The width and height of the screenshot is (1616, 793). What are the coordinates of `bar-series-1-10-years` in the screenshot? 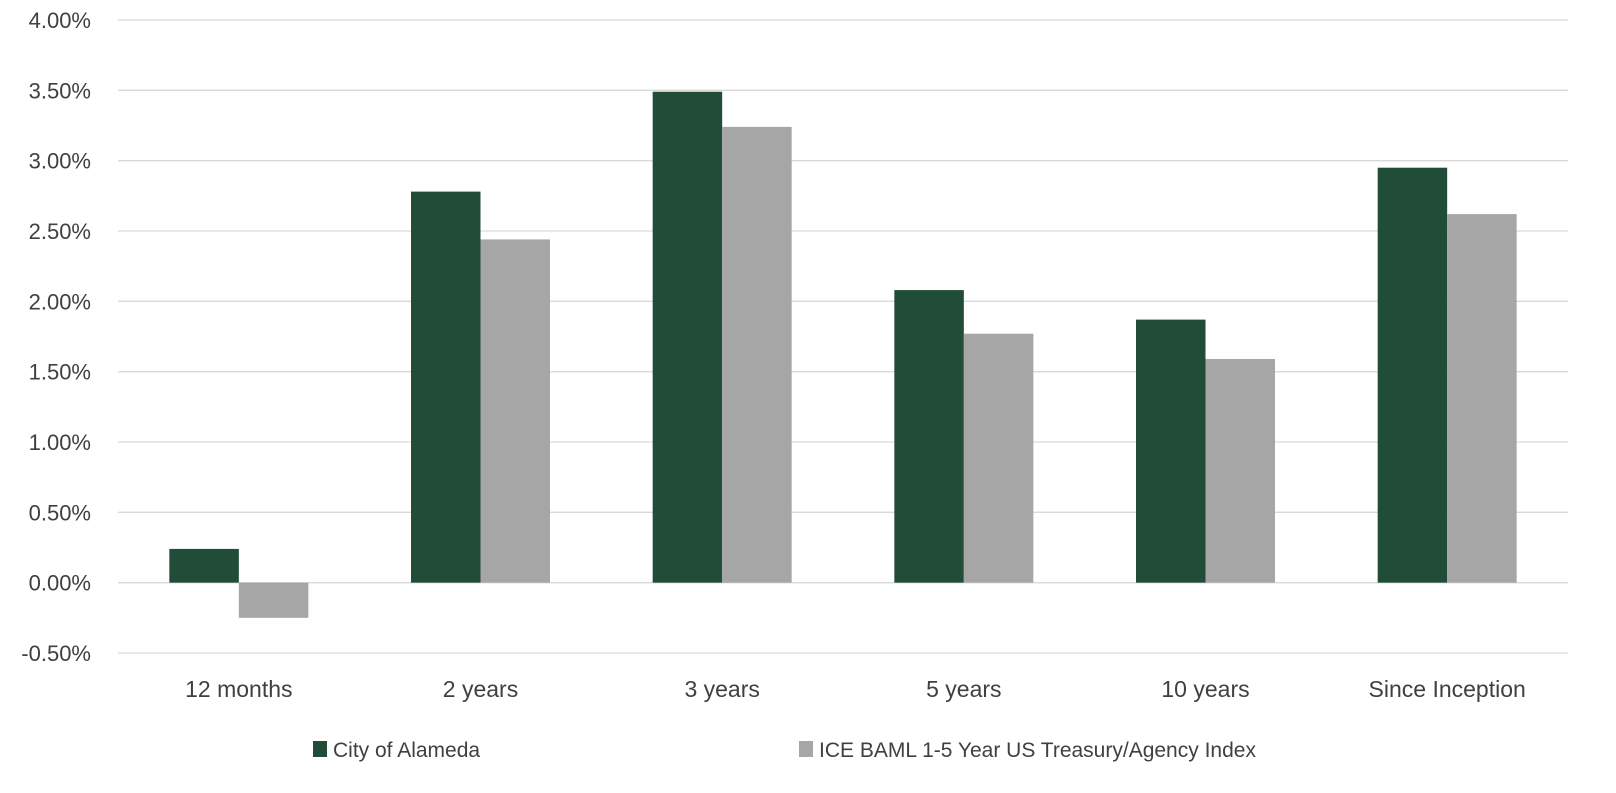 It's located at (1171, 451).